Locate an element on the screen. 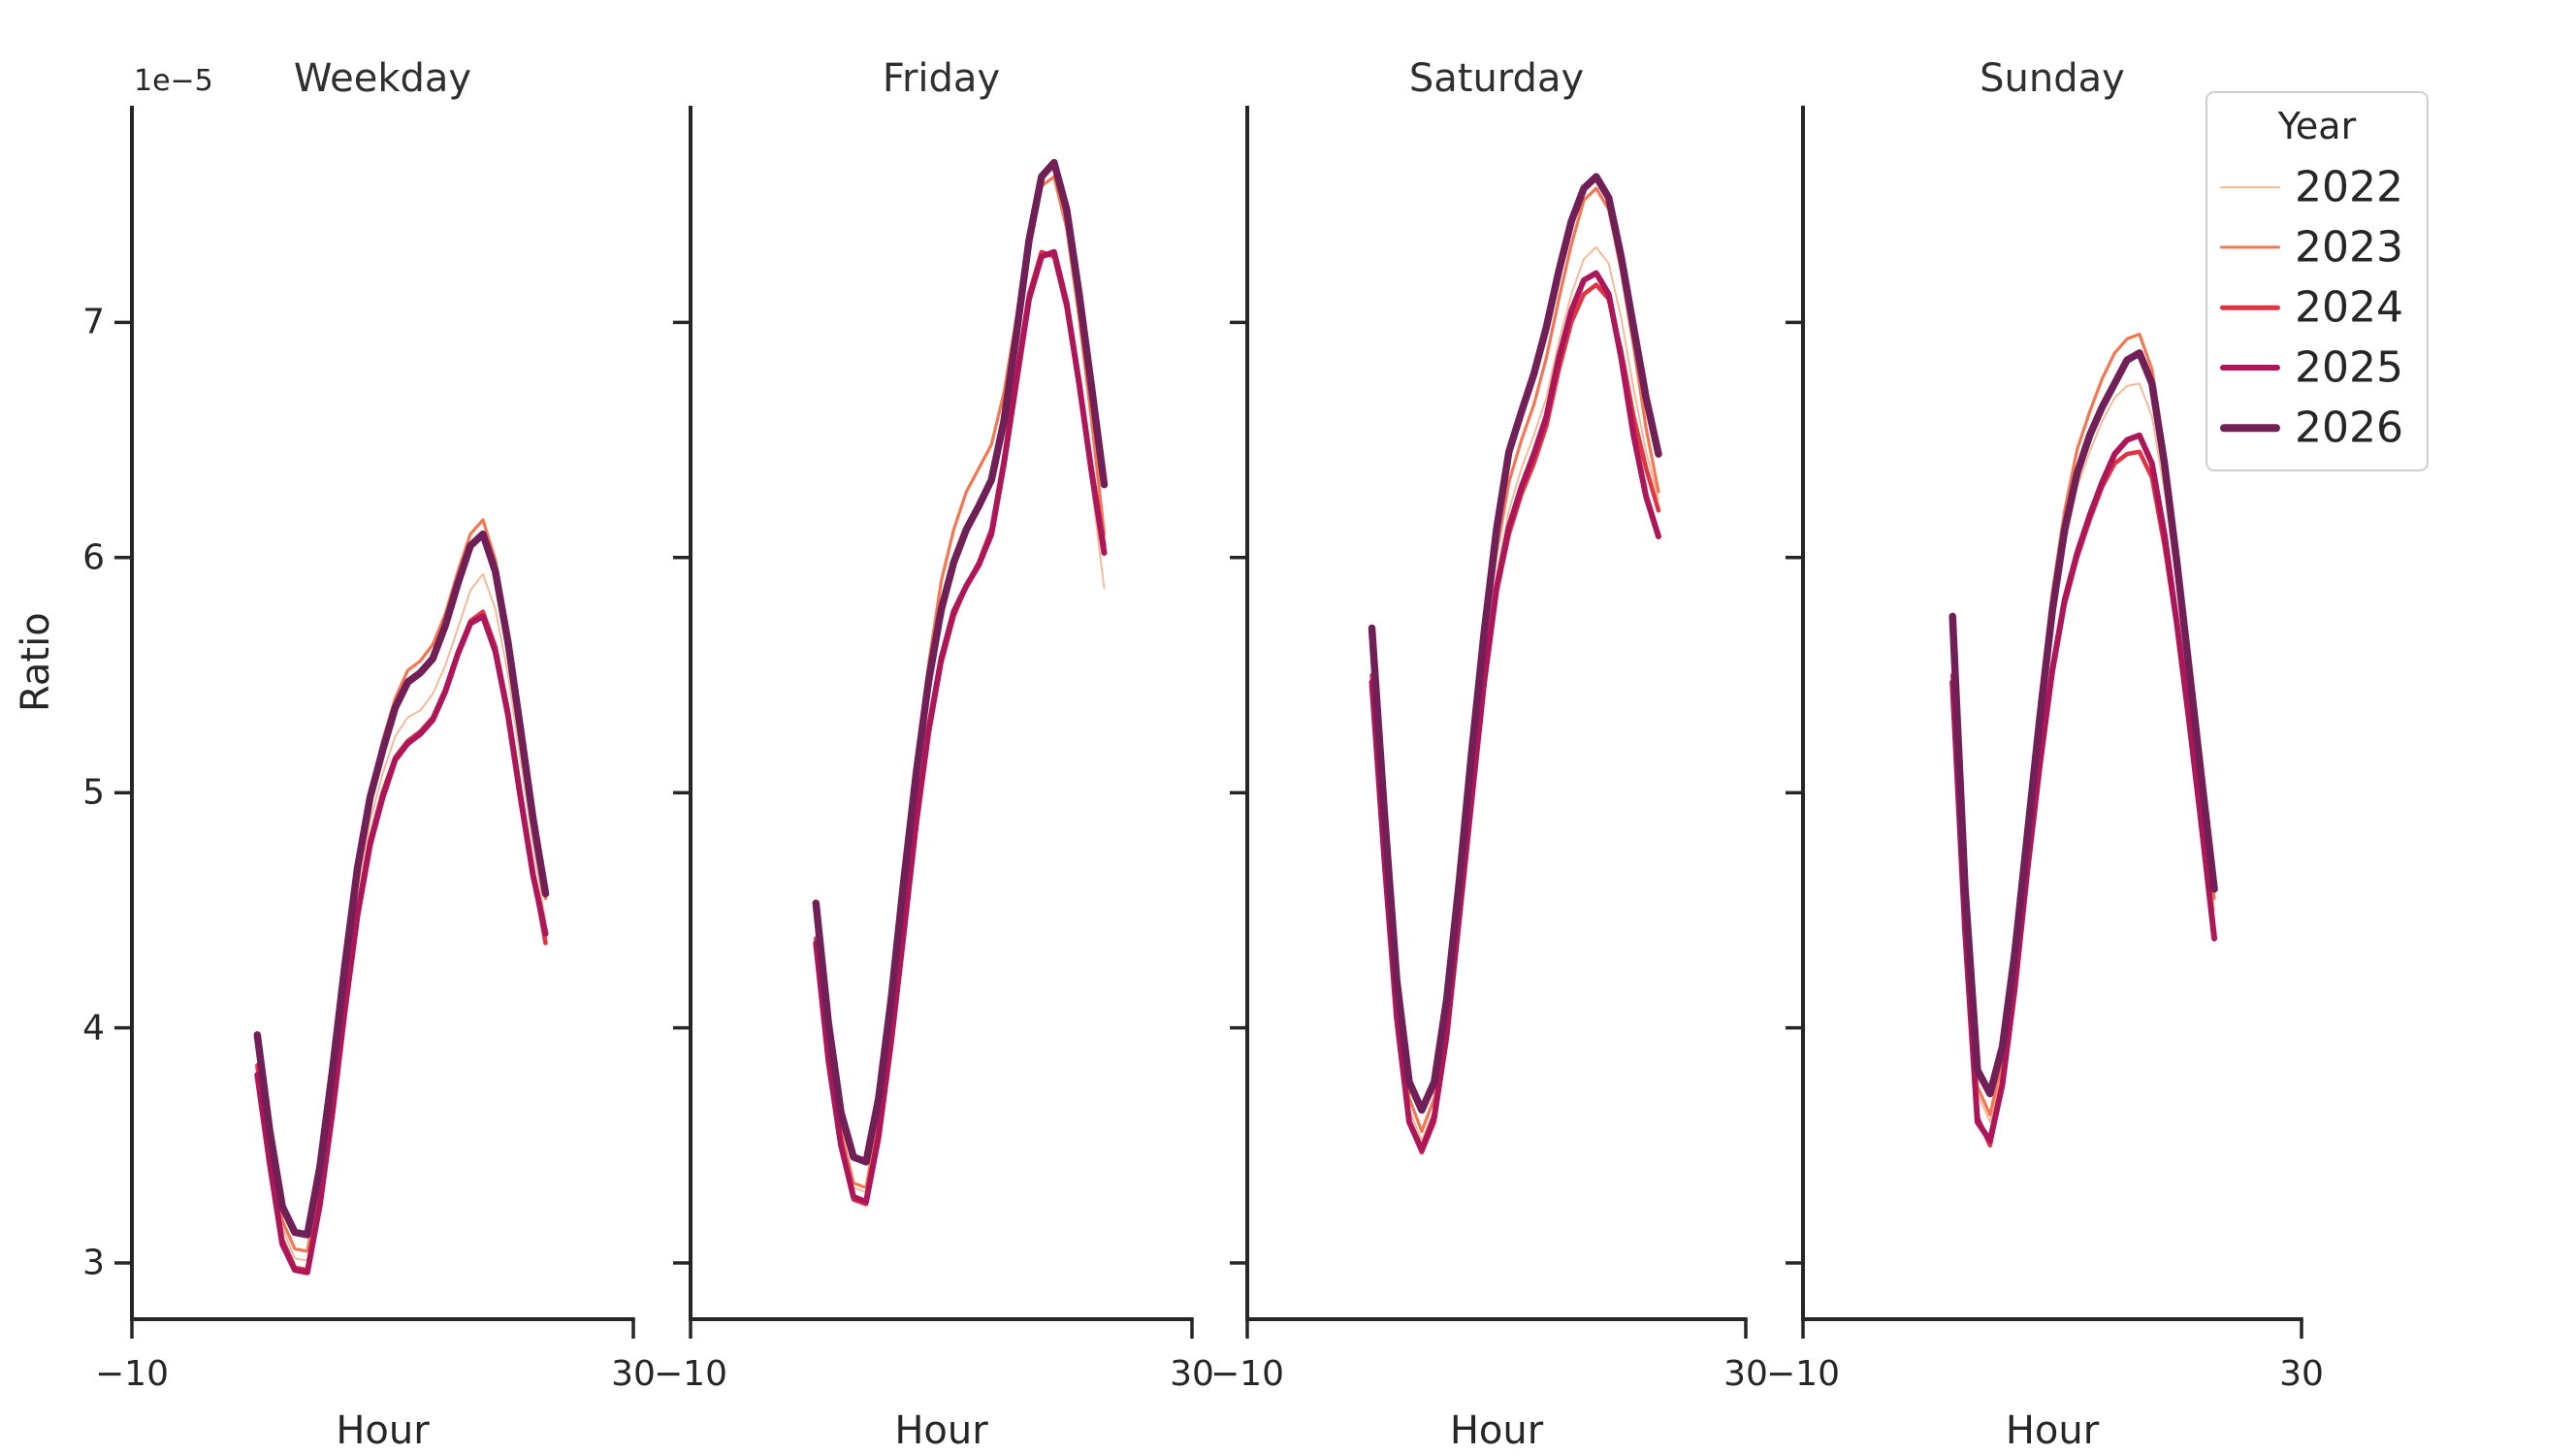 Image resolution: width=2576 pixels, height=1455 pixels. legend-entry-2026: 2026 is located at coordinates (2317, 428).